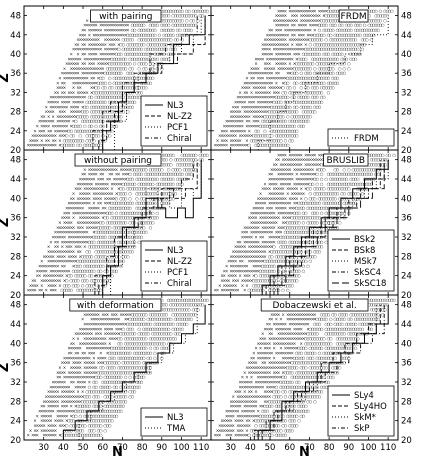  Describe the element at coordinates (370, 284) in the screenshot. I see `legend-label: SkSC18` at that location.